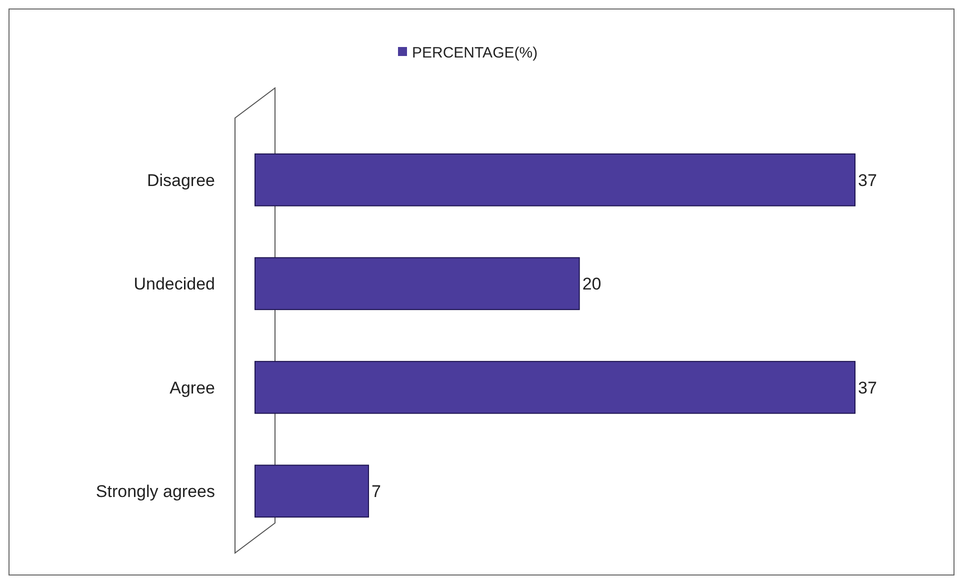 The image size is (963, 584). Describe the element at coordinates (376, 492) in the screenshot. I see `data-label: 7` at that location.